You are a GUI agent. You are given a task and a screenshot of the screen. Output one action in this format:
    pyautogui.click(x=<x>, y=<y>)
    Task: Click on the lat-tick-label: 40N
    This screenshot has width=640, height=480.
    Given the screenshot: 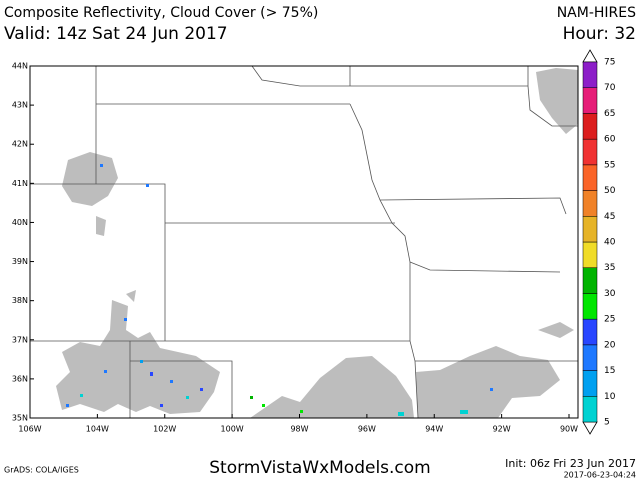 What is the action you would take?
    pyautogui.click(x=20, y=222)
    